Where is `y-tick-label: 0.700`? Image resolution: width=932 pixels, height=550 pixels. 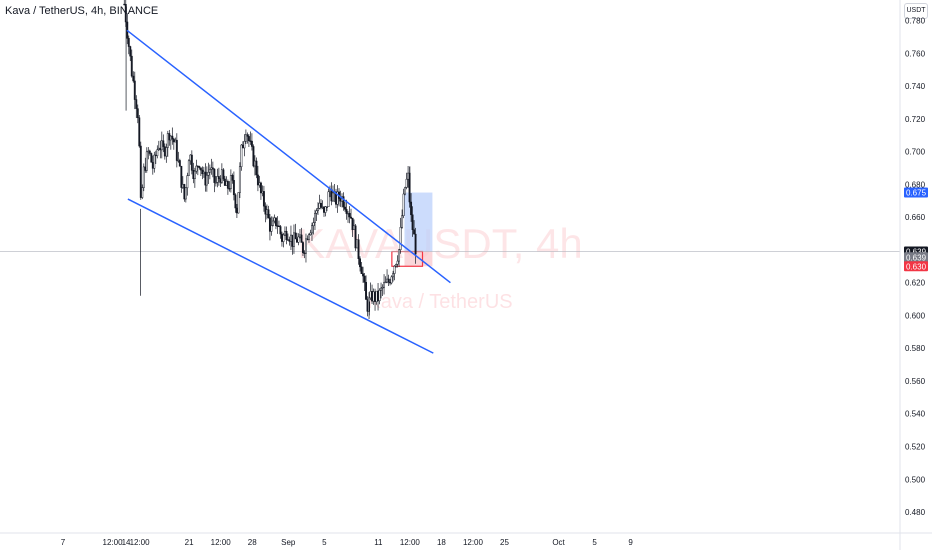 y-tick-label: 0.700 is located at coordinates (915, 152).